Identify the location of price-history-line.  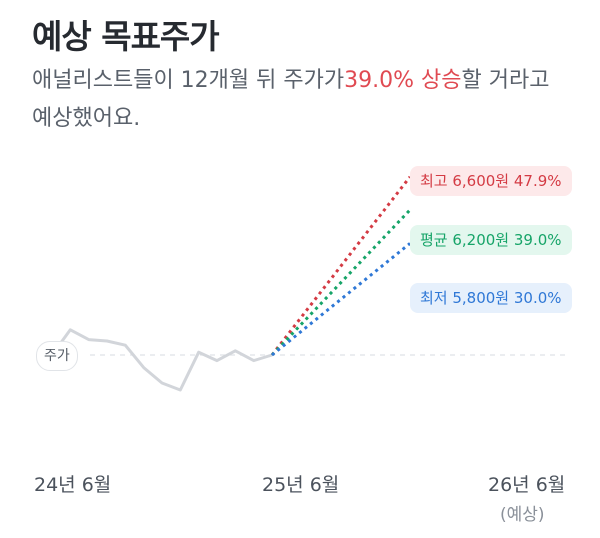
(161, 360).